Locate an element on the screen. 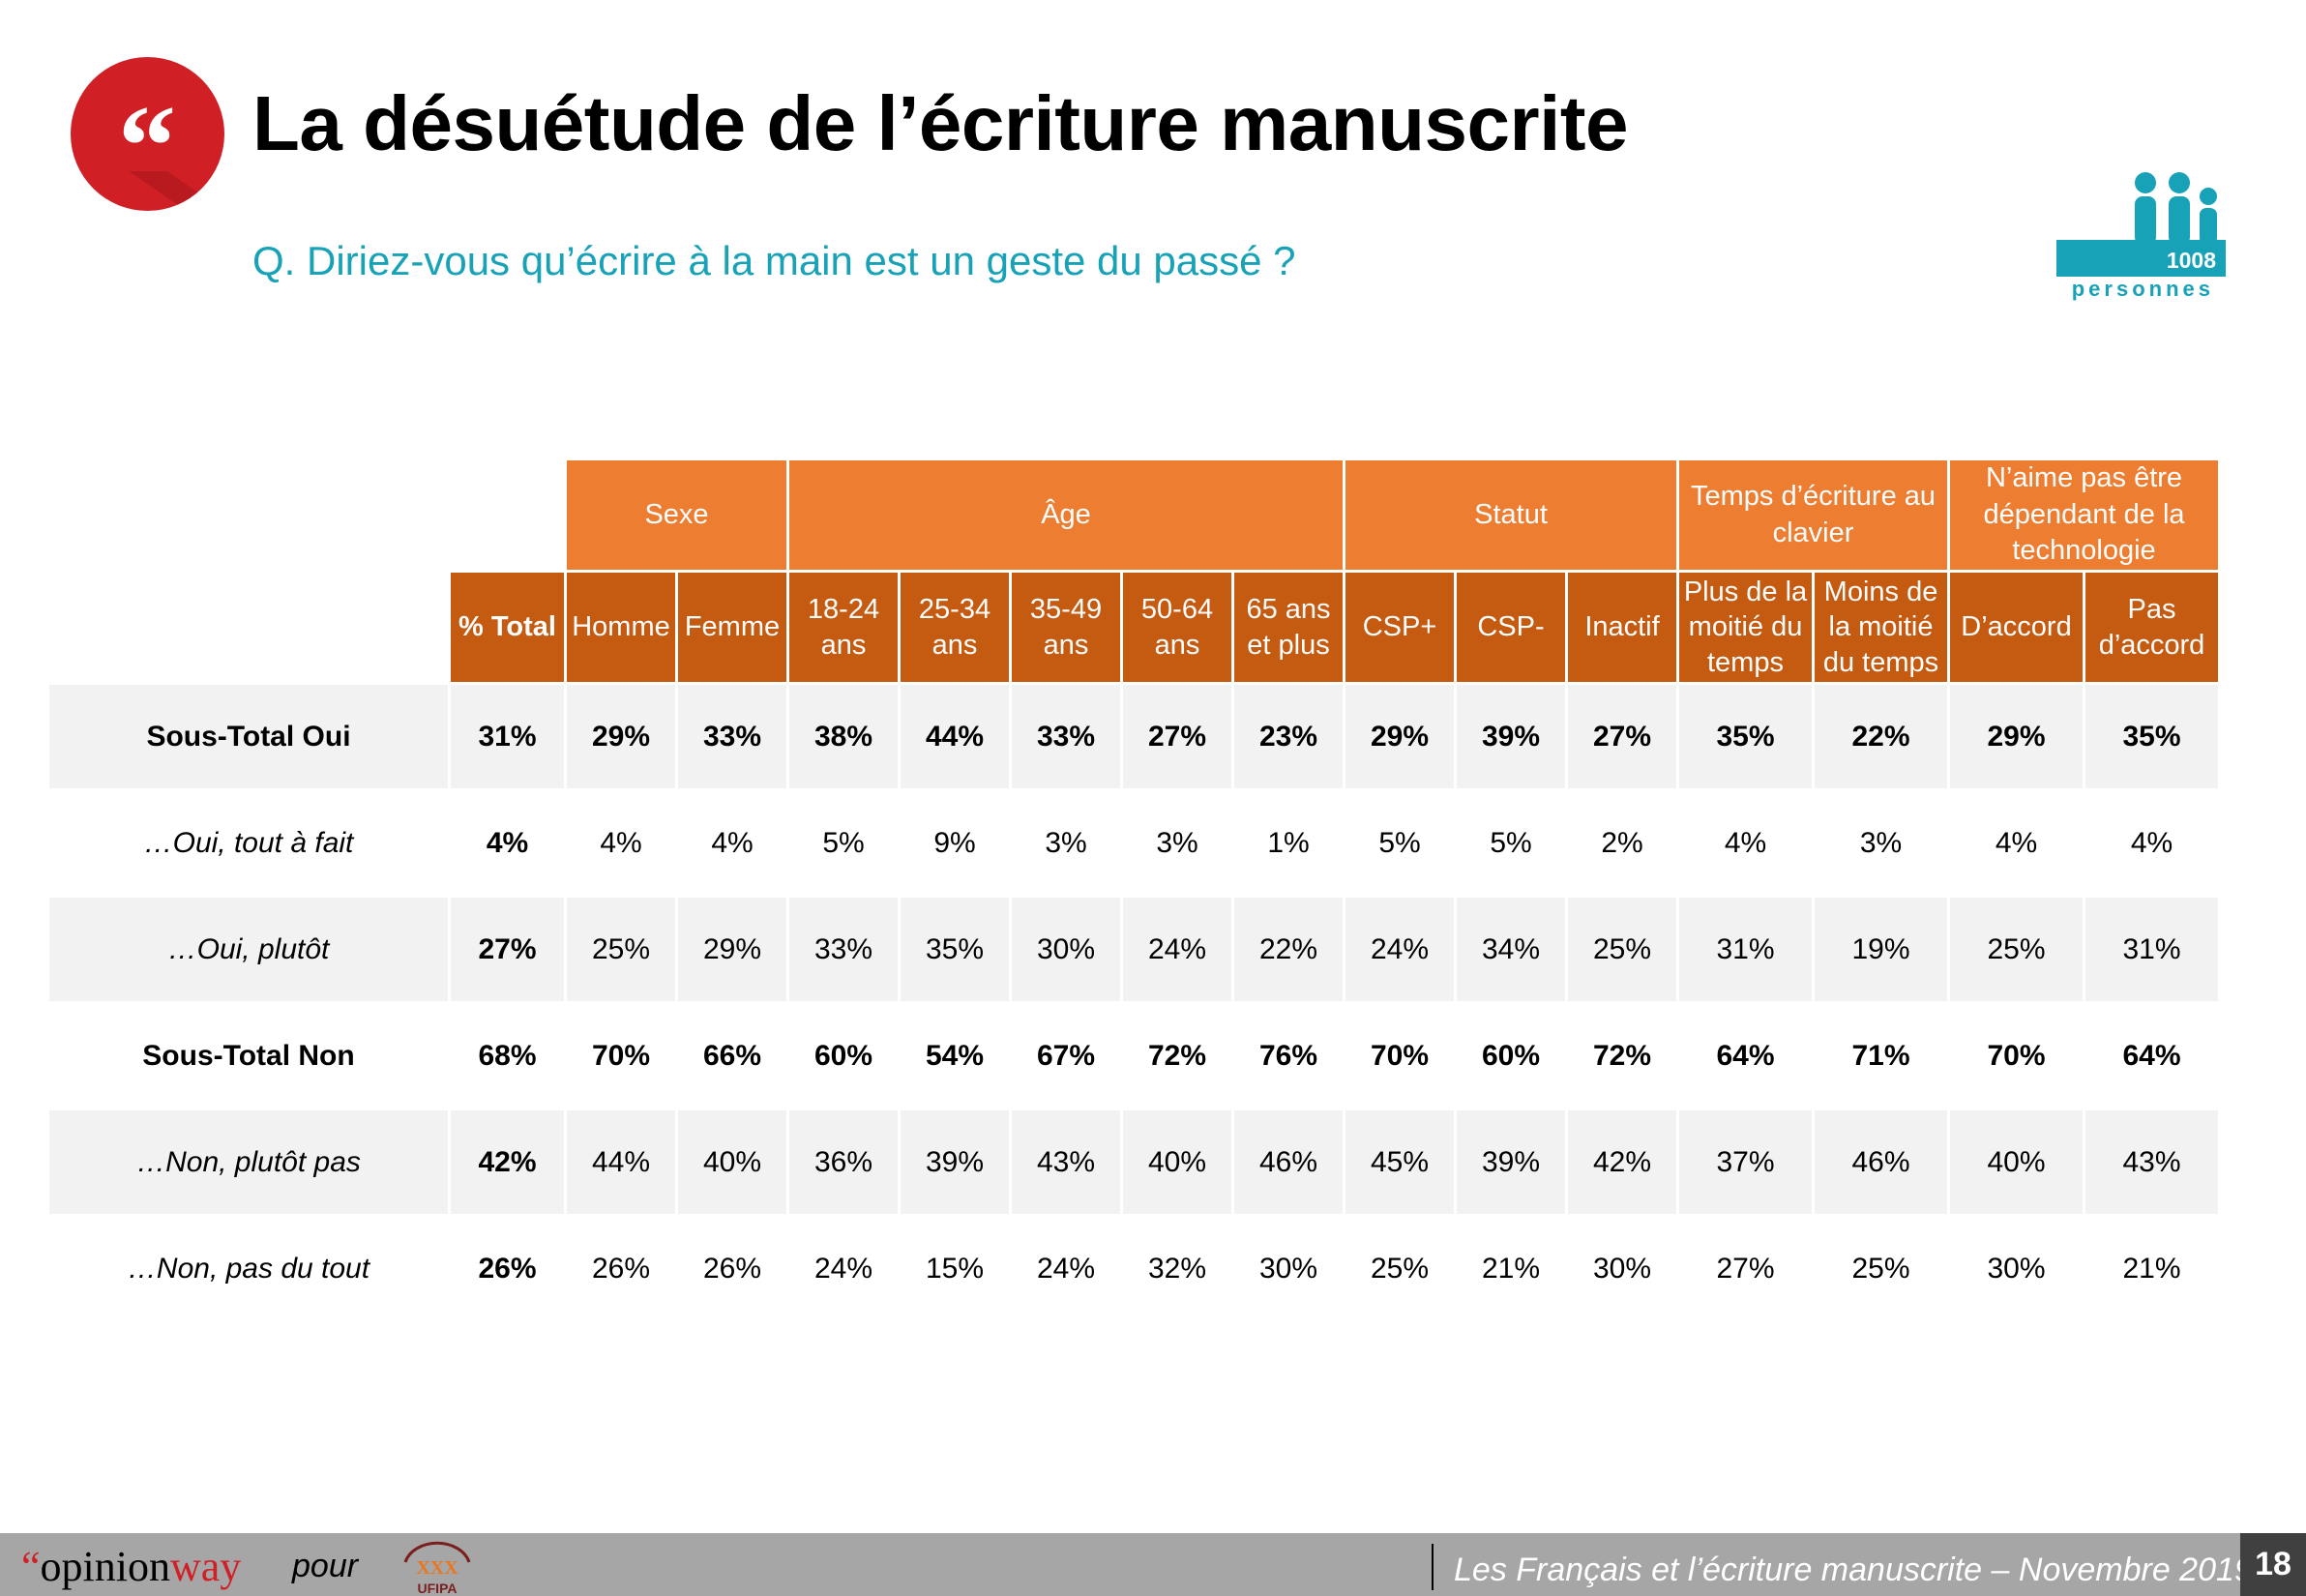 The width and height of the screenshot is (2306, 1596). partner-logo: XXX UFIPA is located at coordinates (437, 1568).